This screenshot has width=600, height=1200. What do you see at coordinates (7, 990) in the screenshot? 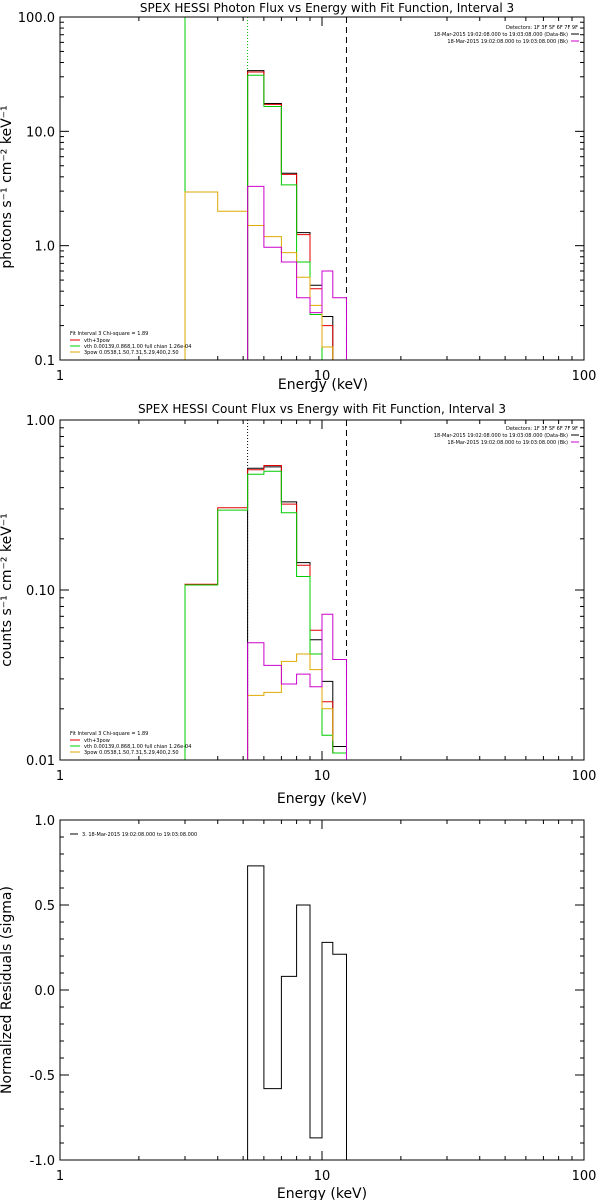
I see `y-axis-label: Normalized Residuals (sigma)` at bounding box center [7, 990].